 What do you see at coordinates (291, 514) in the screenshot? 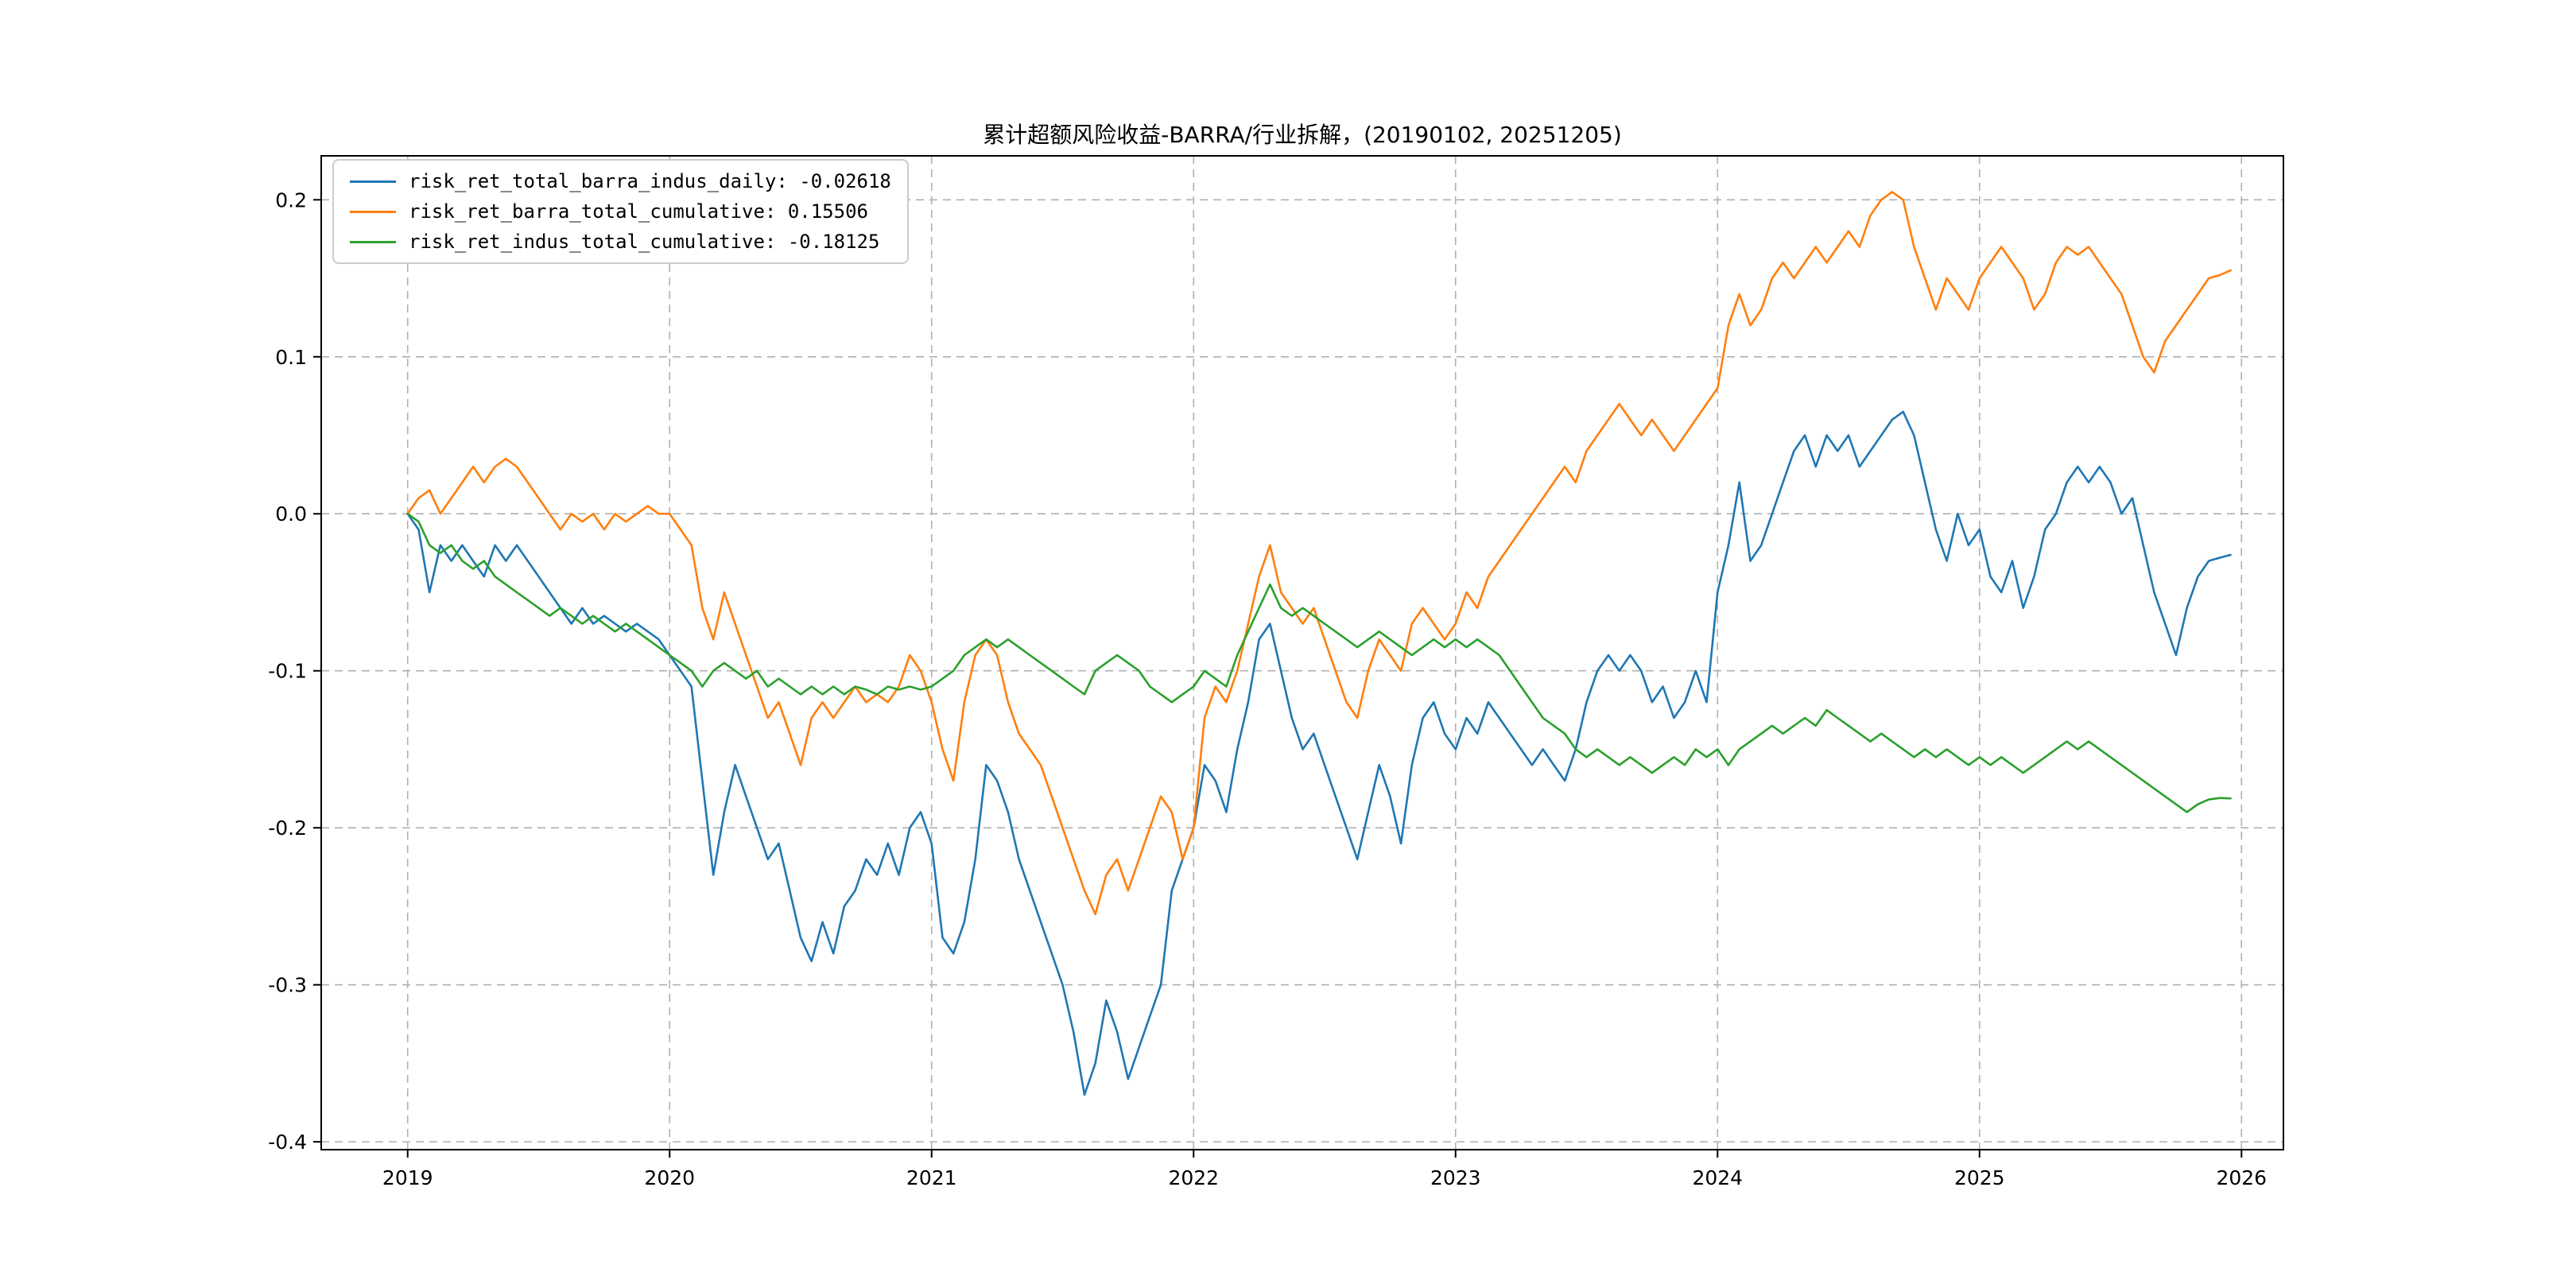
I see `y-axis-tick-label: 0.0` at bounding box center [291, 514].